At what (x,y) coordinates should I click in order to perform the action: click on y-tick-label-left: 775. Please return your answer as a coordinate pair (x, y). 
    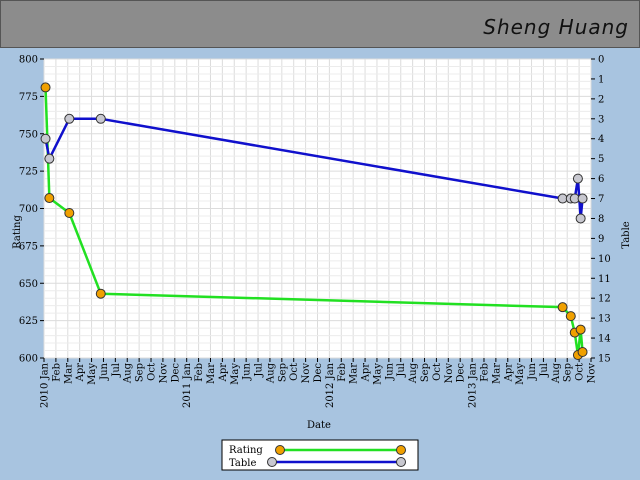
    Looking at the image, I should click on (28, 97).